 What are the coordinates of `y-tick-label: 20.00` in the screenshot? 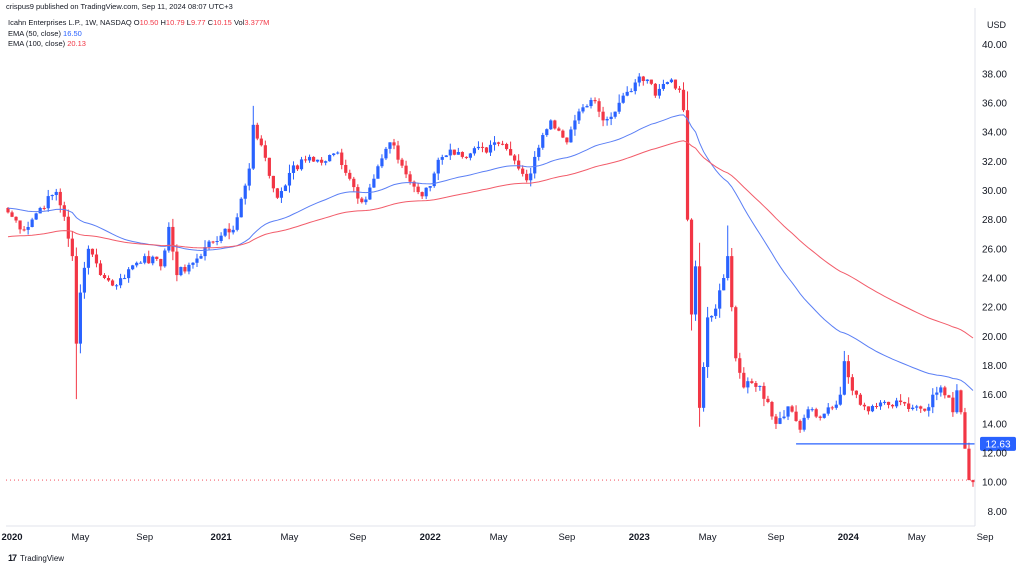 It's located at (994, 337).